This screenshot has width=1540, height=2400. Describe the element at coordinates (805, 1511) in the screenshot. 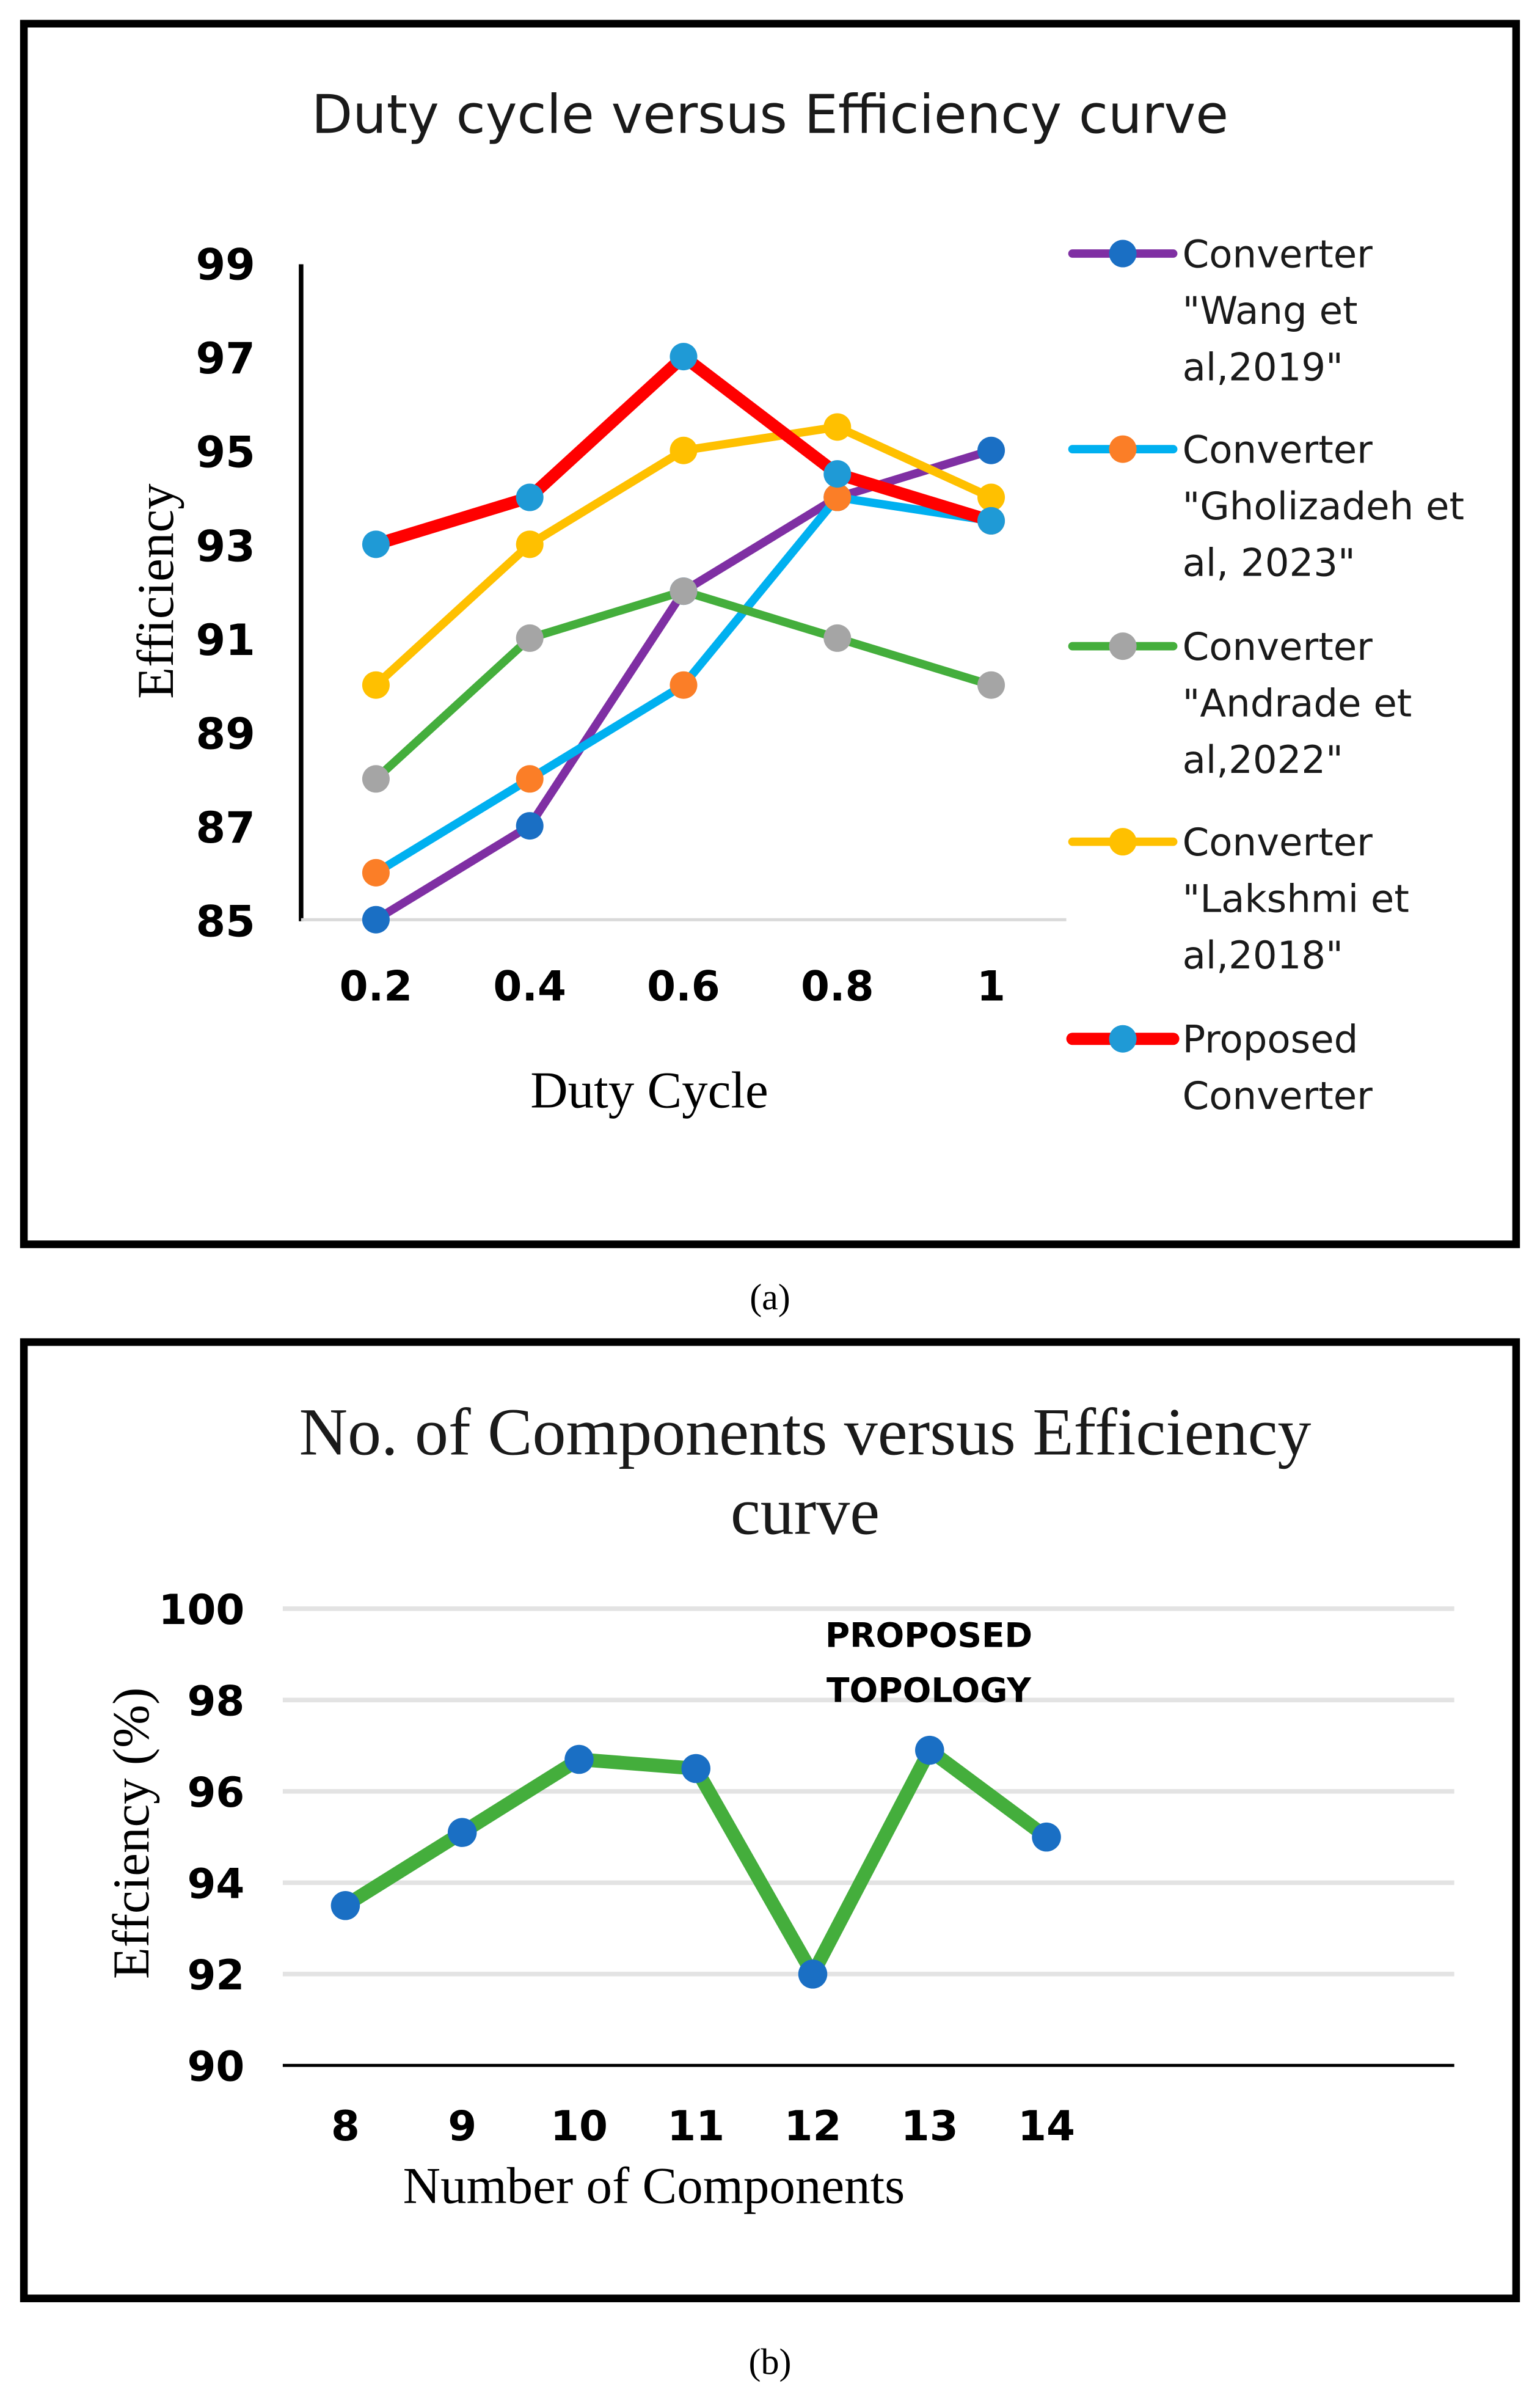

I see `chart-b-title-line-2: curve` at that location.